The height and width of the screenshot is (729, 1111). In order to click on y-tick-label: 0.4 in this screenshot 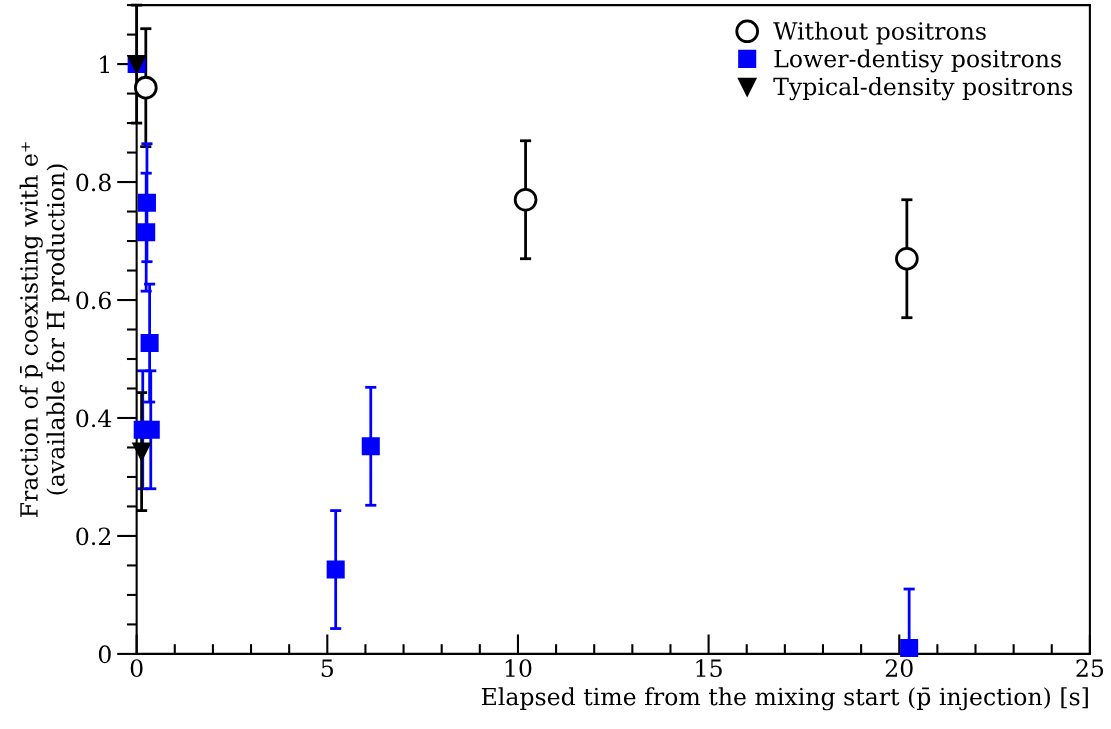, I will do `click(94, 418)`.